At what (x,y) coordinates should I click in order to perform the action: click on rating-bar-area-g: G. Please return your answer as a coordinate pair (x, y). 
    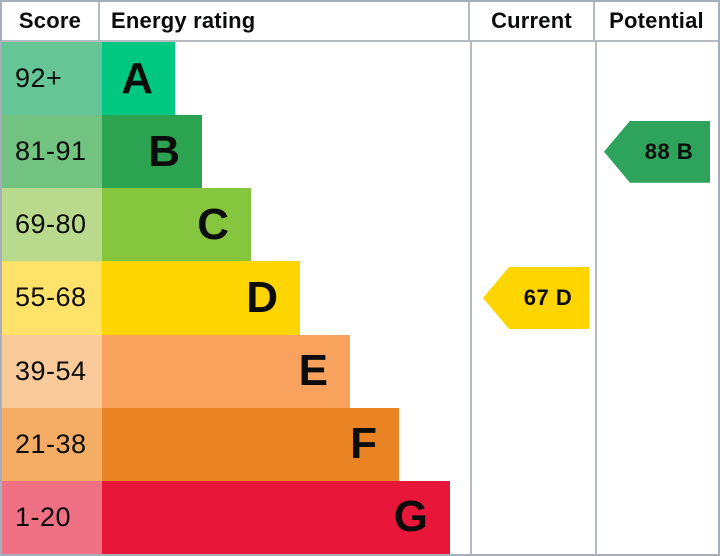
    Looking at the image, I should click on (286, 517).